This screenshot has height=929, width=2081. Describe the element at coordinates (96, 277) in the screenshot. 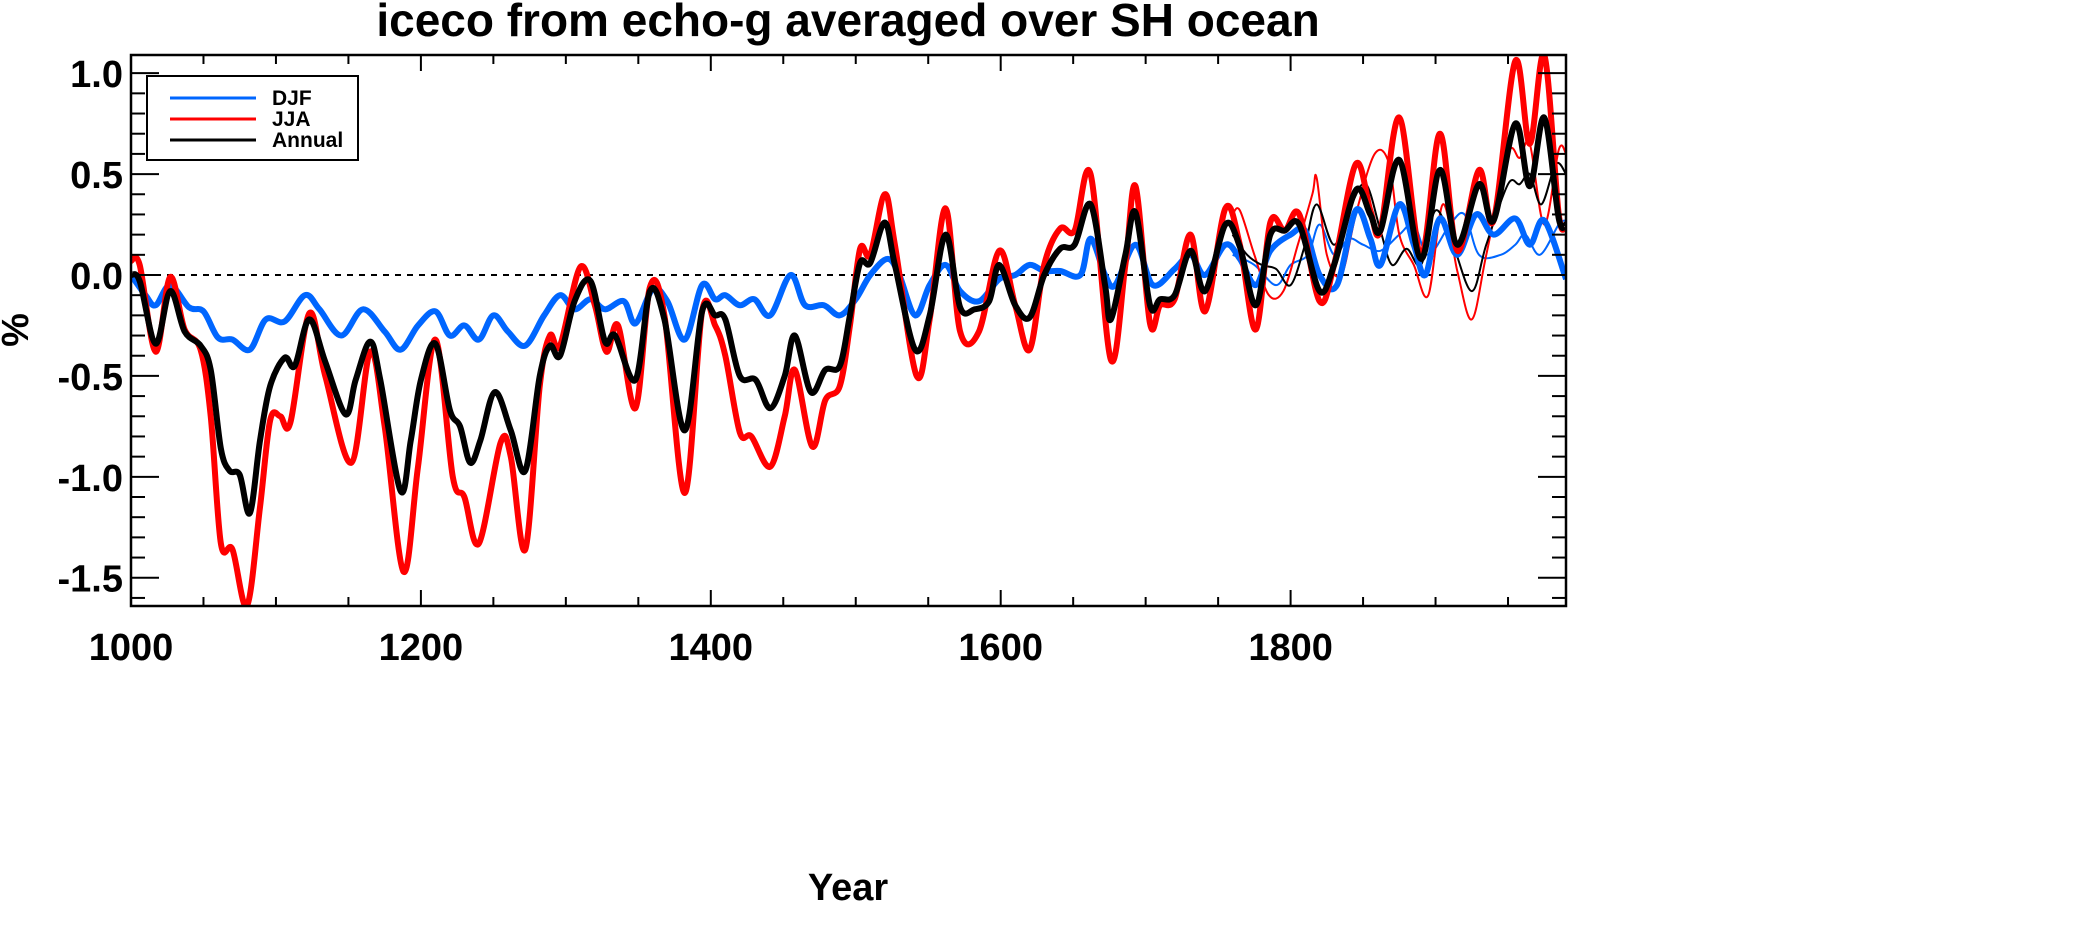

I see `y-tick-label: 0.0` at that location.